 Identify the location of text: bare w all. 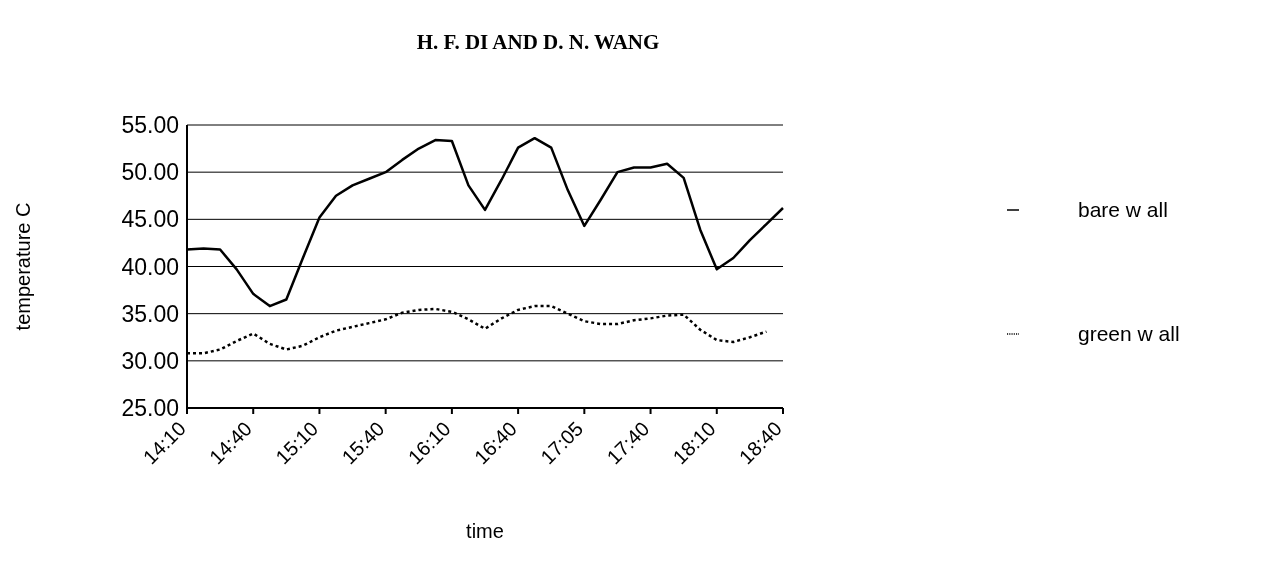
(1123, 209).